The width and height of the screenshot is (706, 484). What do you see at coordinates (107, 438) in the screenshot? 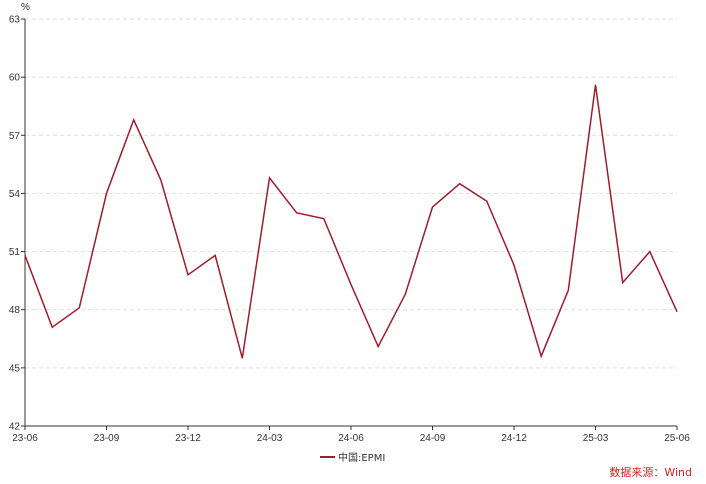
I see `x-tick-label: 23-09` at bounding box center [107, 438].